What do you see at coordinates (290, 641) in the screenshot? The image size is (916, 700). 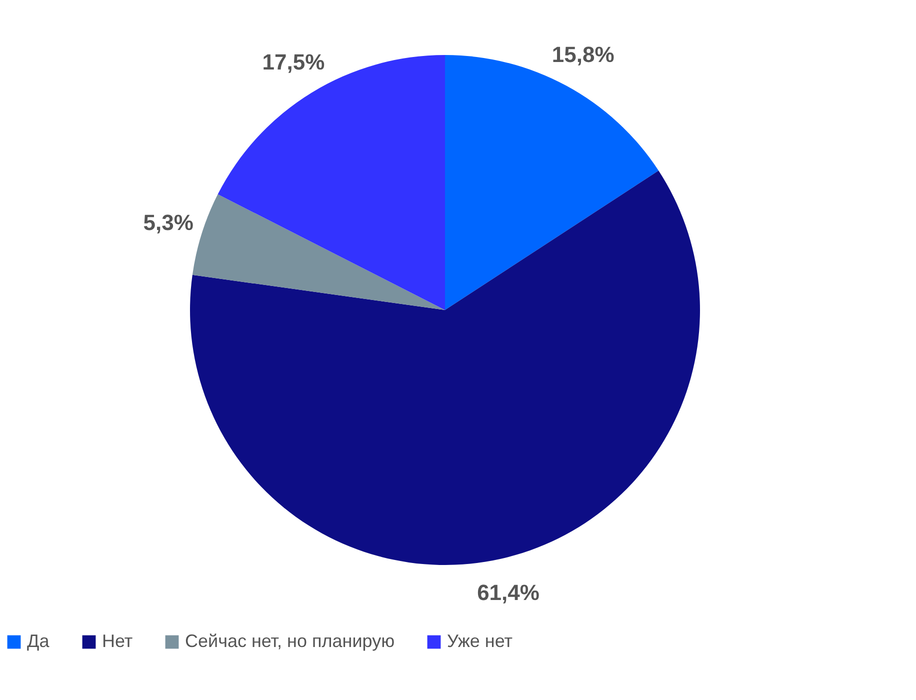 I see `legend-label: Сейчас нет, но планирую` at bounding box center [290, 641].